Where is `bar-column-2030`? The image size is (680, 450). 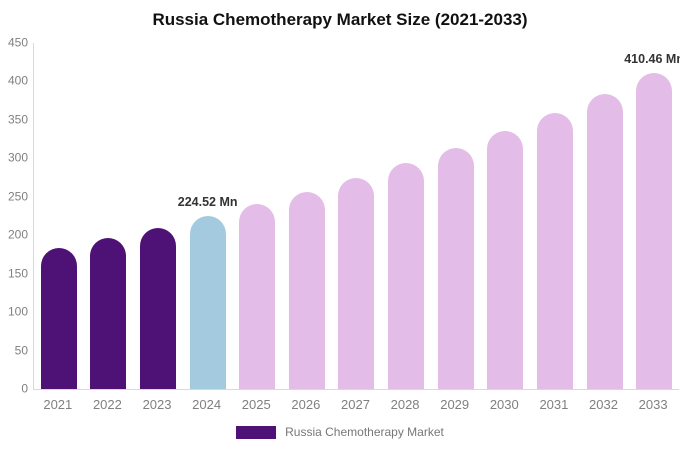
bar-column-2030 is located at coordinates (505, 216).